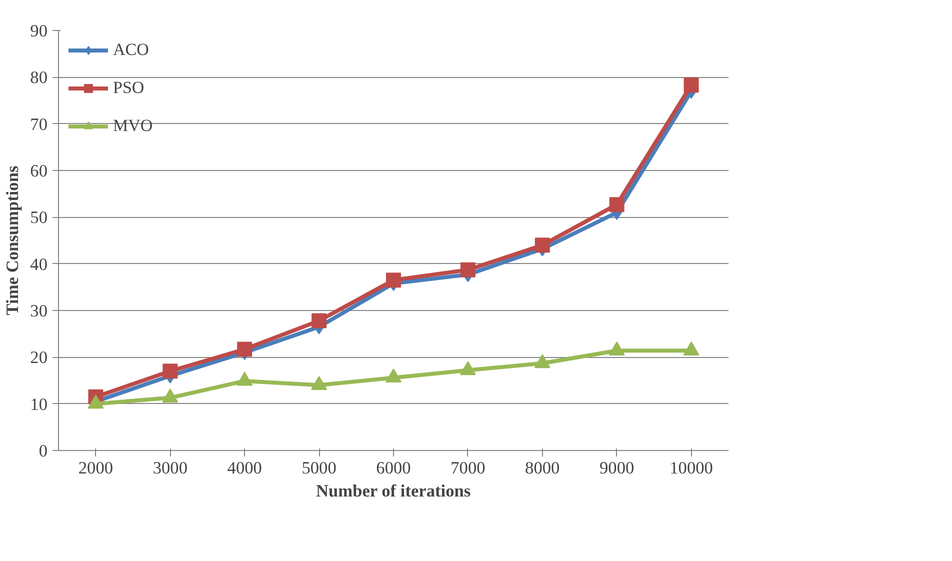 The width and height of the screenshot is (952, 561). What do you see at coordinates (691, 468) in the screenshot?
I see `x-tick-label: 10000` at bounding box center [691, 468].